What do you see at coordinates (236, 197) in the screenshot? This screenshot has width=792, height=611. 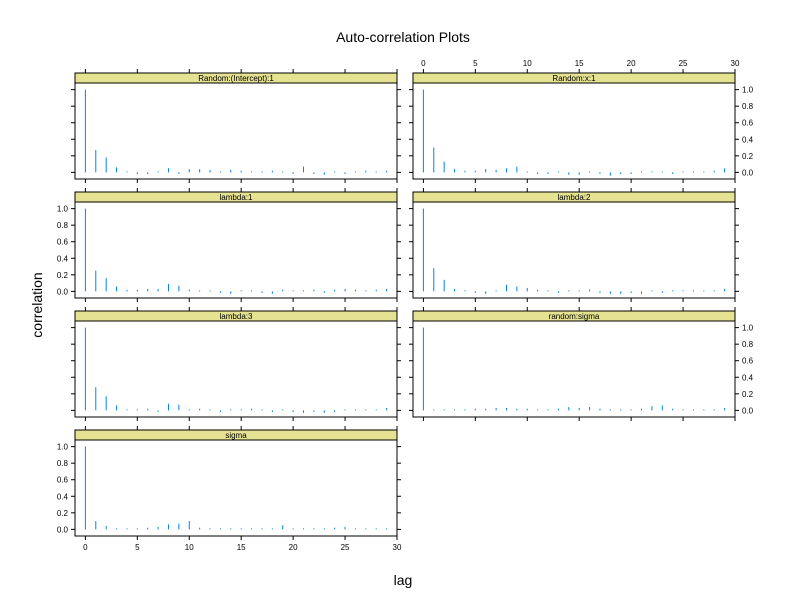 I see `strip-label: lambda:1` at bounding box center [236, 197].